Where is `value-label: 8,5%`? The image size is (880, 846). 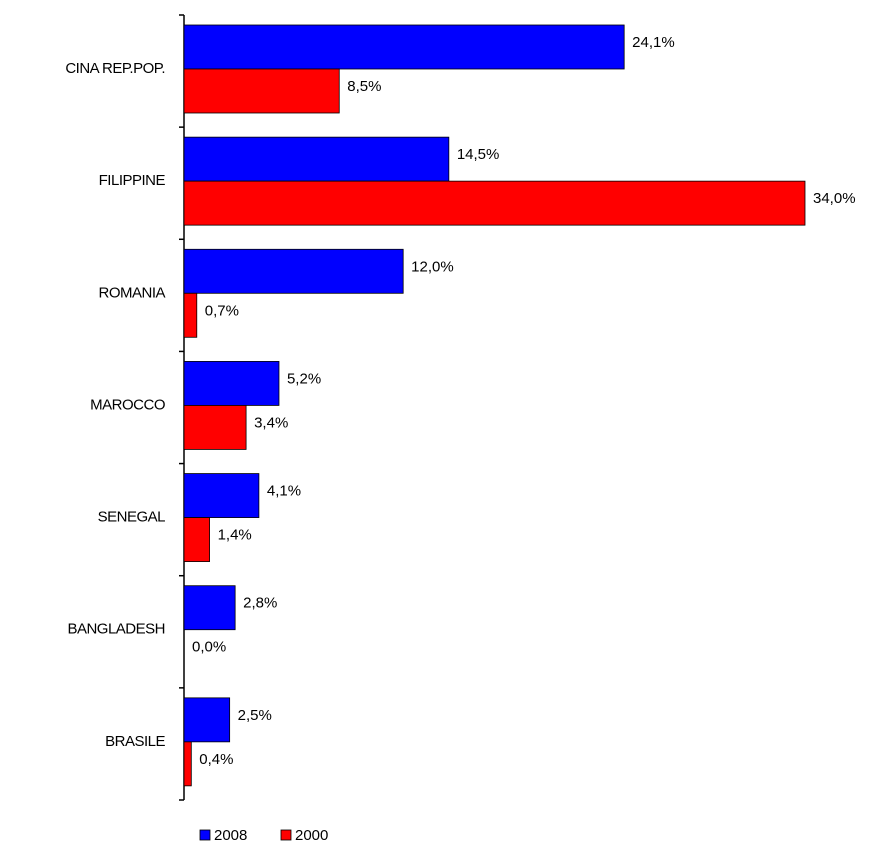 value-label: 8,5% is located at coordinates (364, 86).